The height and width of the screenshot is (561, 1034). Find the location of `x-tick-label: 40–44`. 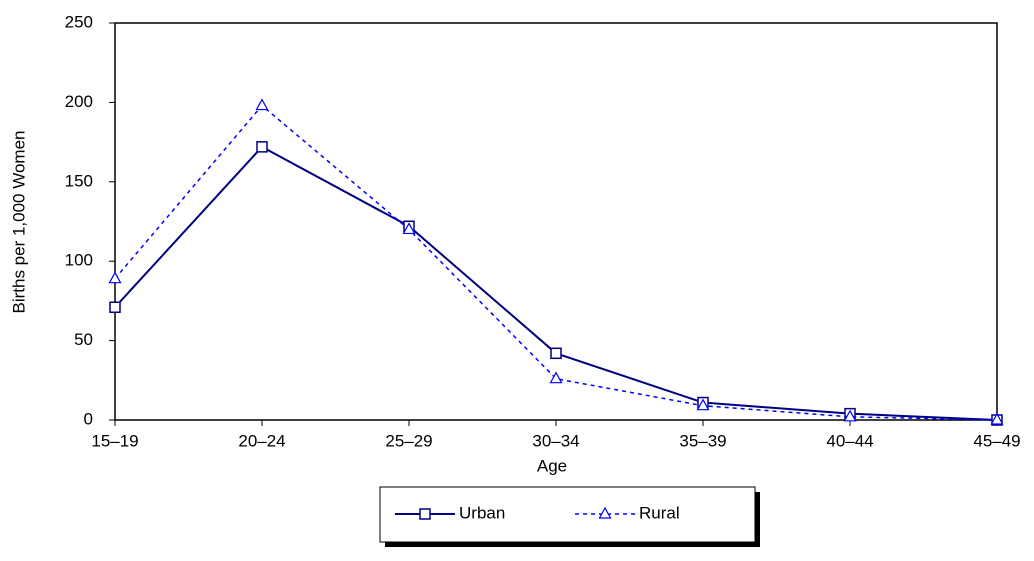

x-tick-label: 40–44 is located at coordinates (849, 440).